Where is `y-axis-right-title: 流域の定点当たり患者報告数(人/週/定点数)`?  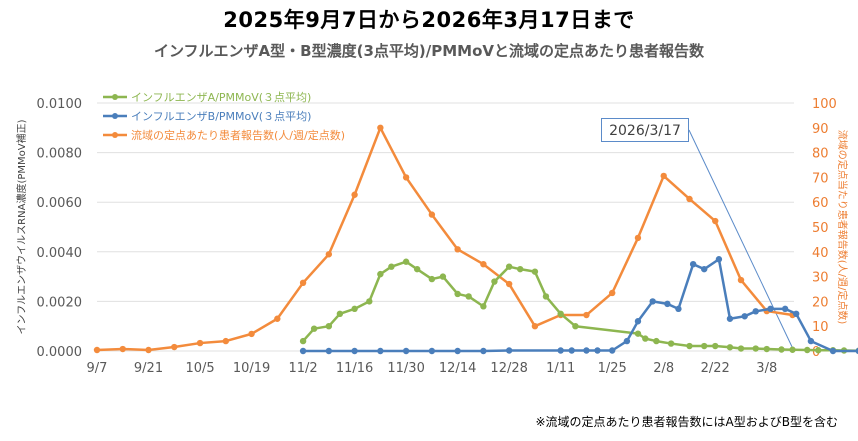
y-axis-right-title: 流域の定点当たり患者報告数(人/週/定点数) is located at coordinates (842, 227).